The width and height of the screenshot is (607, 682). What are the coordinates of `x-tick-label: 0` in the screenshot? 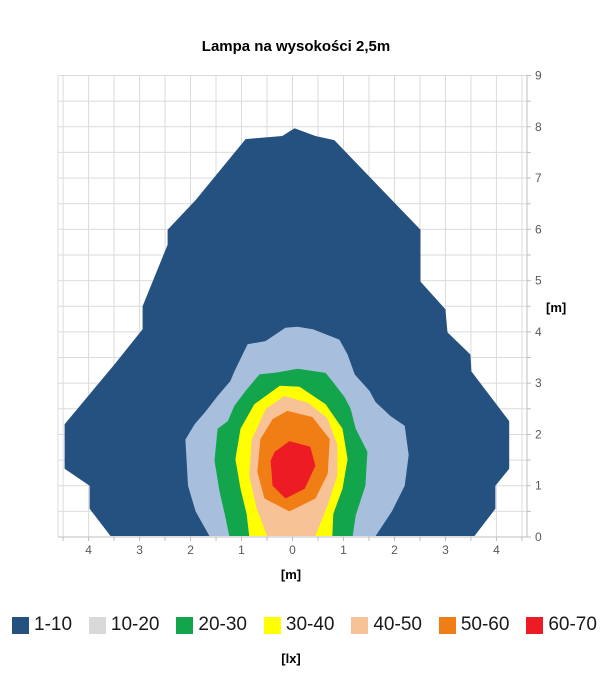 It's located at (292, 550).